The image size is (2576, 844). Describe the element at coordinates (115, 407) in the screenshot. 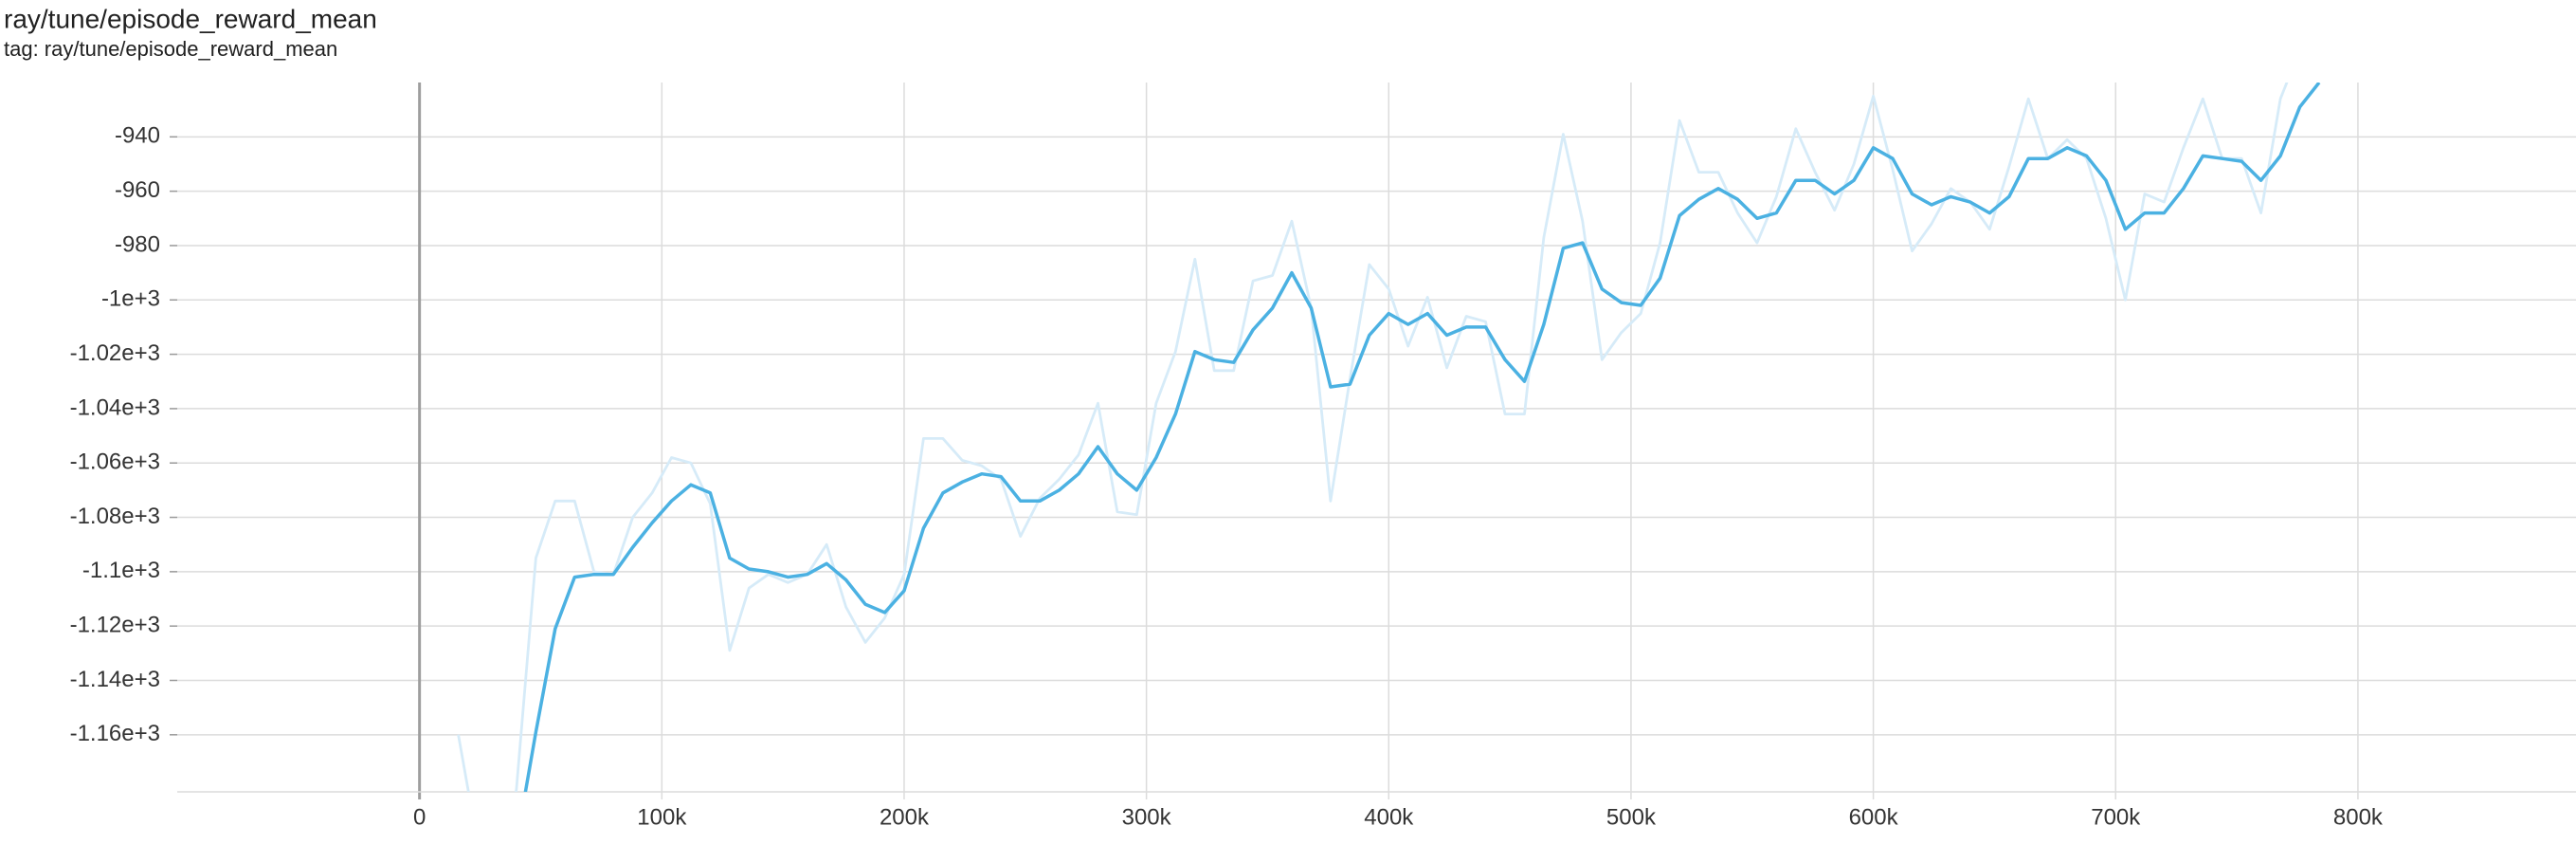

I see `y-tick-label: -1.04e+3` at that location.